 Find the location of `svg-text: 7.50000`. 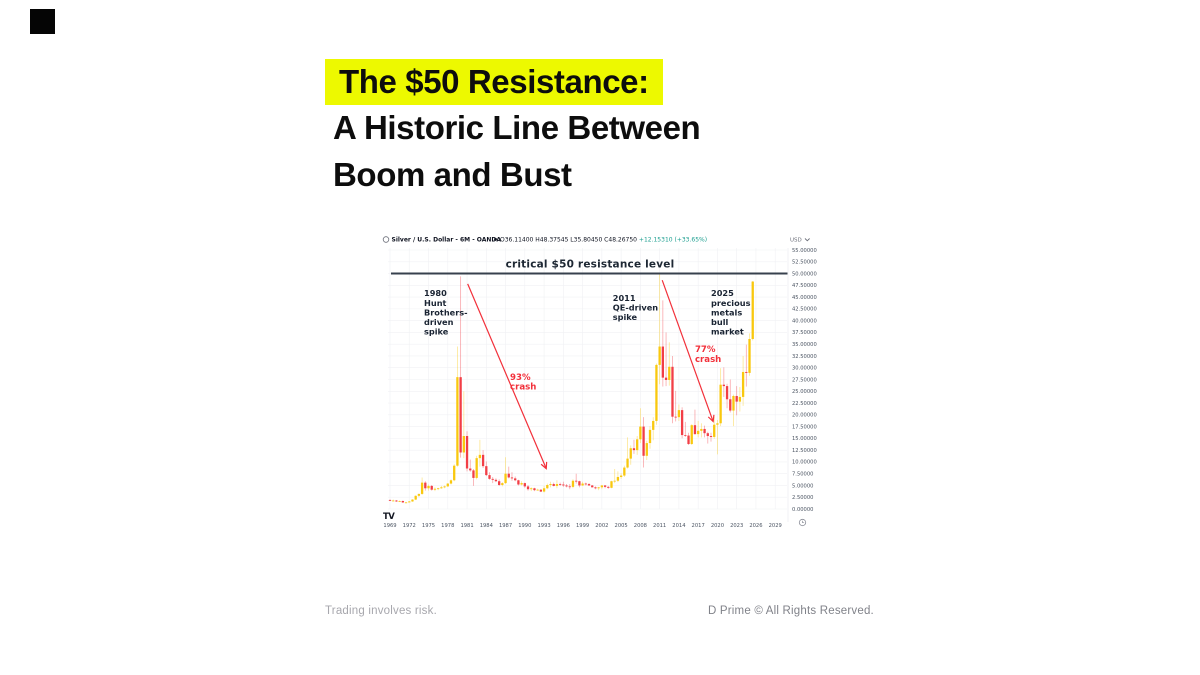

svg-text: 7.50000 is located at coordinates (802, 474).